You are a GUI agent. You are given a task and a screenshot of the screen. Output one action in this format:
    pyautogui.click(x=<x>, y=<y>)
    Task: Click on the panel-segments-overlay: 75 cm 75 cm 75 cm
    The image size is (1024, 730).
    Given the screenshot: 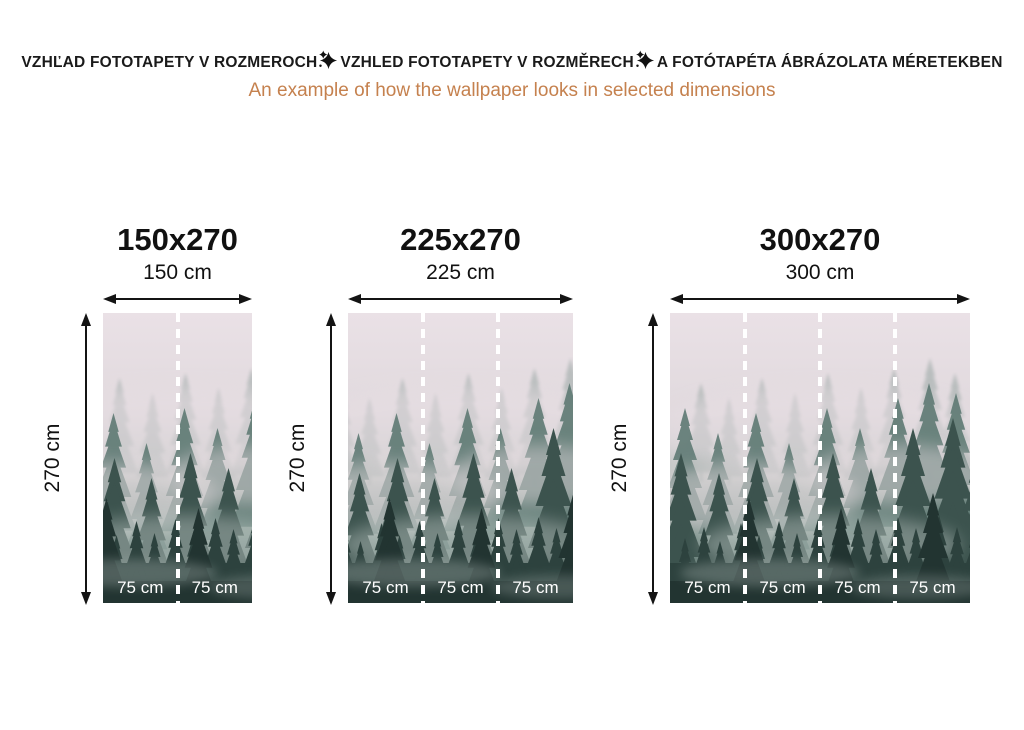 What is the action you would take?
    pyautogui.click(x=460, y=458)
    